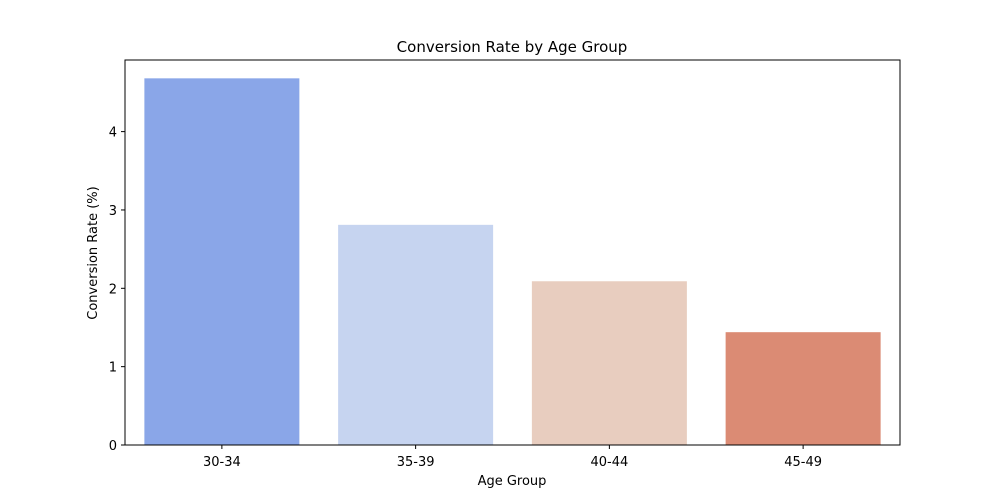 Image resolution: width=1000 pixels, height=504 pixels. What do you see at coordinates (512, 481) in the screenshot?
I see `x-axis-label: Age Group` at bounding box center [512, 481].